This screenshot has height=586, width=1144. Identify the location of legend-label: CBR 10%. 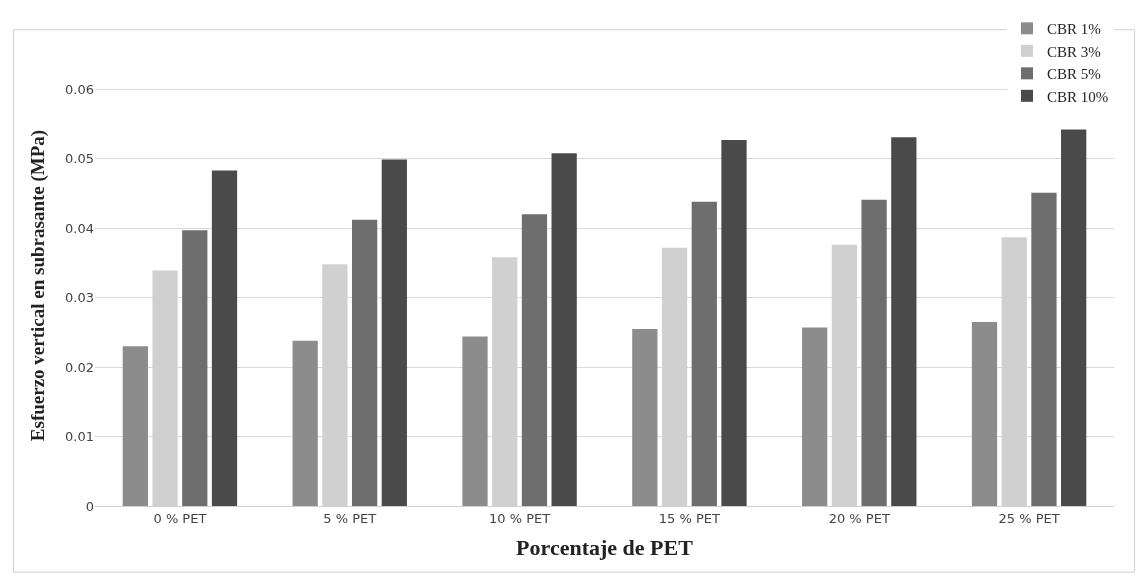
(1078, 96).